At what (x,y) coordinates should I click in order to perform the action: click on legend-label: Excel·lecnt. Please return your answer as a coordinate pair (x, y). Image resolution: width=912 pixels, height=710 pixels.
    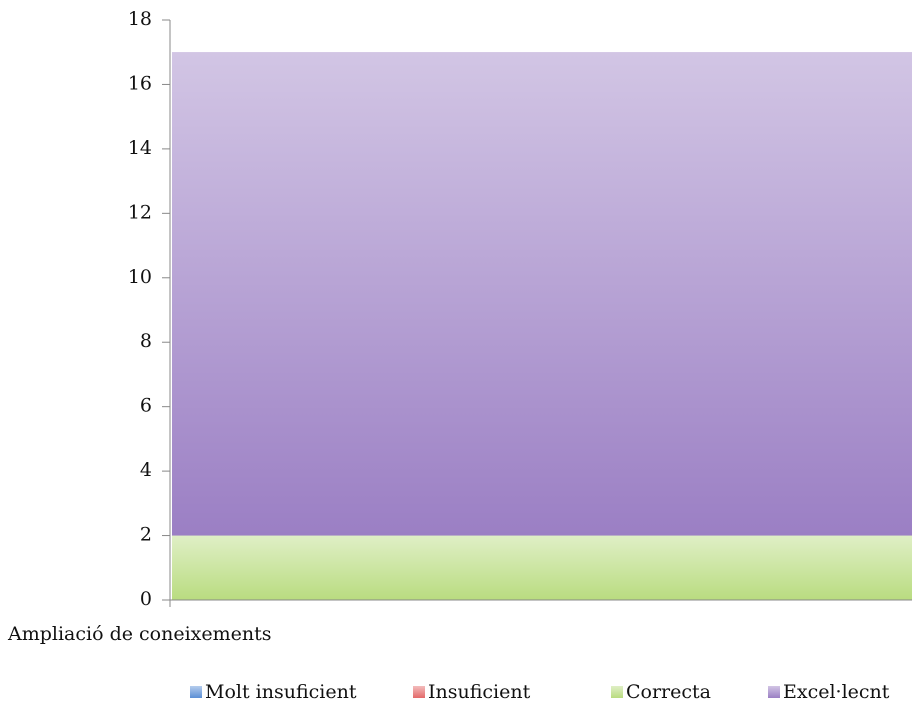
    Looking at the image, I should click on (836, 692).